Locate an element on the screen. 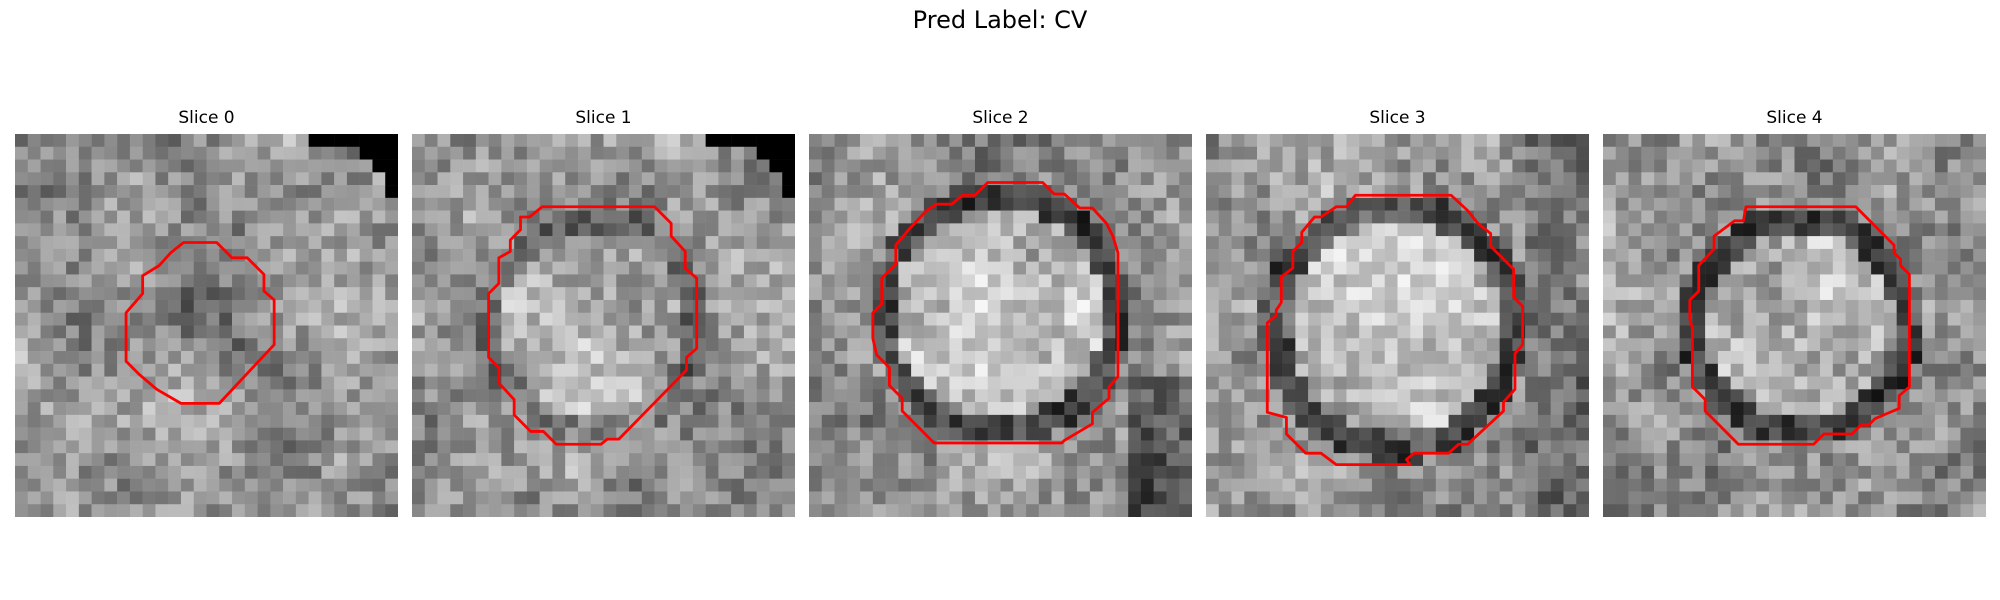 Image resolution: width=2000 pixels, height=600 pixels. slice-title: Slice 4 is located at coordinates (1794, 118).